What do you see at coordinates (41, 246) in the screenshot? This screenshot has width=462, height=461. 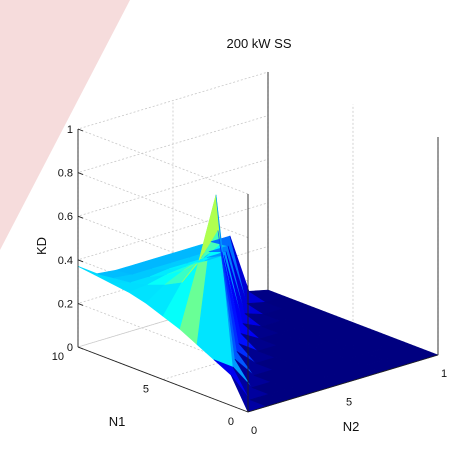 I see `z-axis-label: KD` at bounding box center [41, 246].